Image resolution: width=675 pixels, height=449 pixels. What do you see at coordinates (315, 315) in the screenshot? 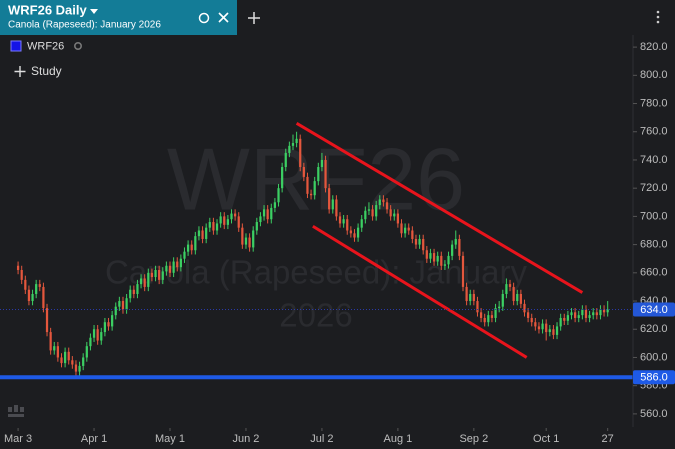
I see `watermark-name: 2026` at bounding box center [315, 315].